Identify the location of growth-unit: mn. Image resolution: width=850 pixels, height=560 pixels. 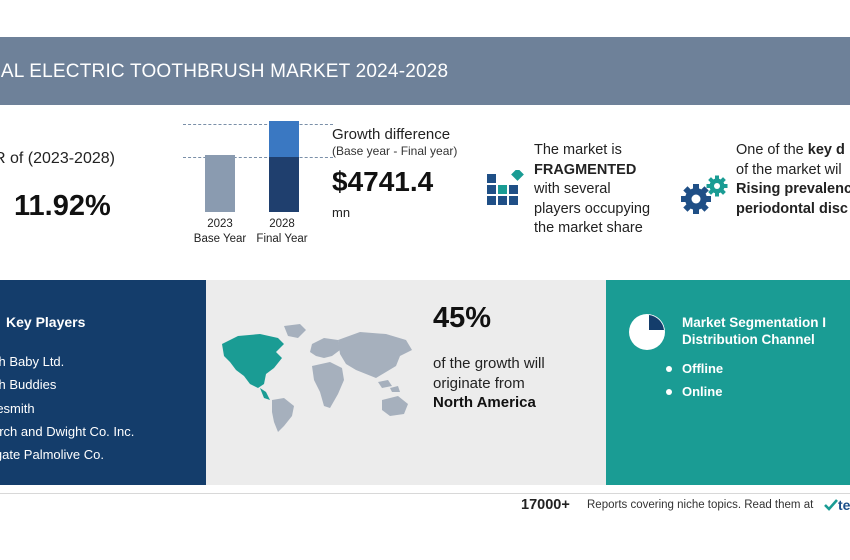
(341, 212).